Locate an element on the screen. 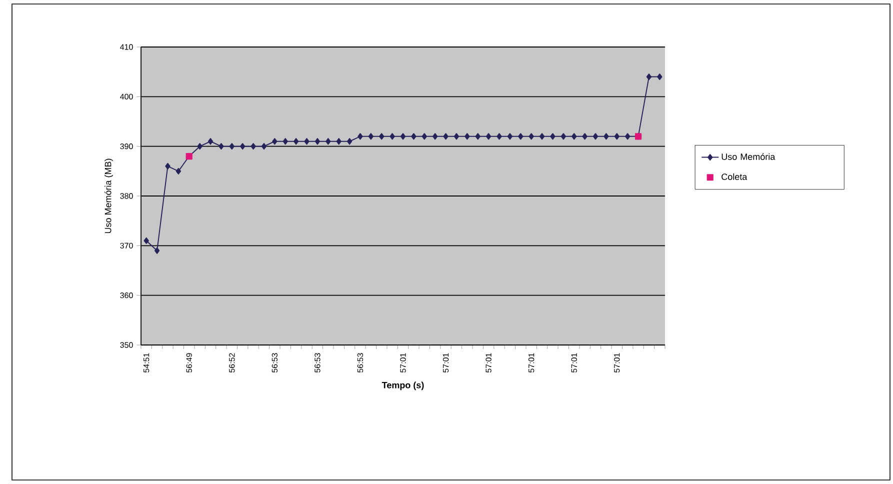 Image resolution: width=893 pixels, height=484 pixels. y-tick-label: 400 is located at coordinates (126, 97).